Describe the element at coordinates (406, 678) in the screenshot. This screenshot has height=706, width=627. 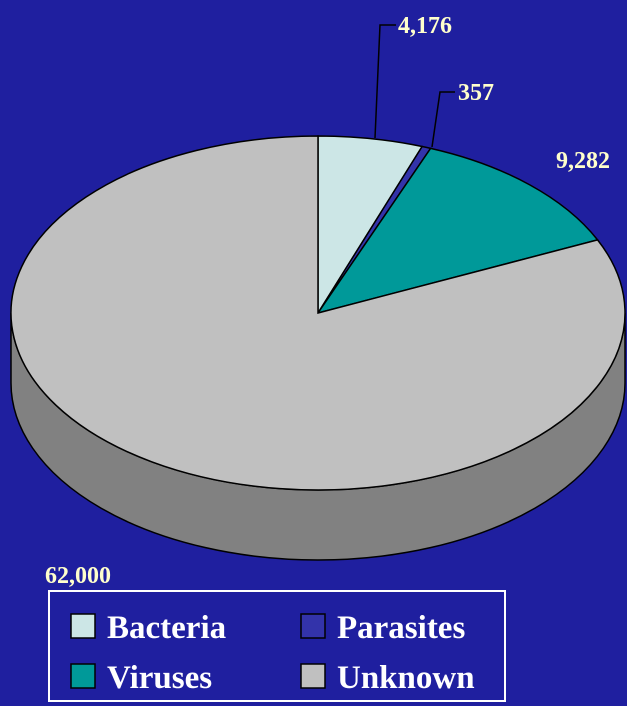
I see `legend-label: Unknown` at that location.